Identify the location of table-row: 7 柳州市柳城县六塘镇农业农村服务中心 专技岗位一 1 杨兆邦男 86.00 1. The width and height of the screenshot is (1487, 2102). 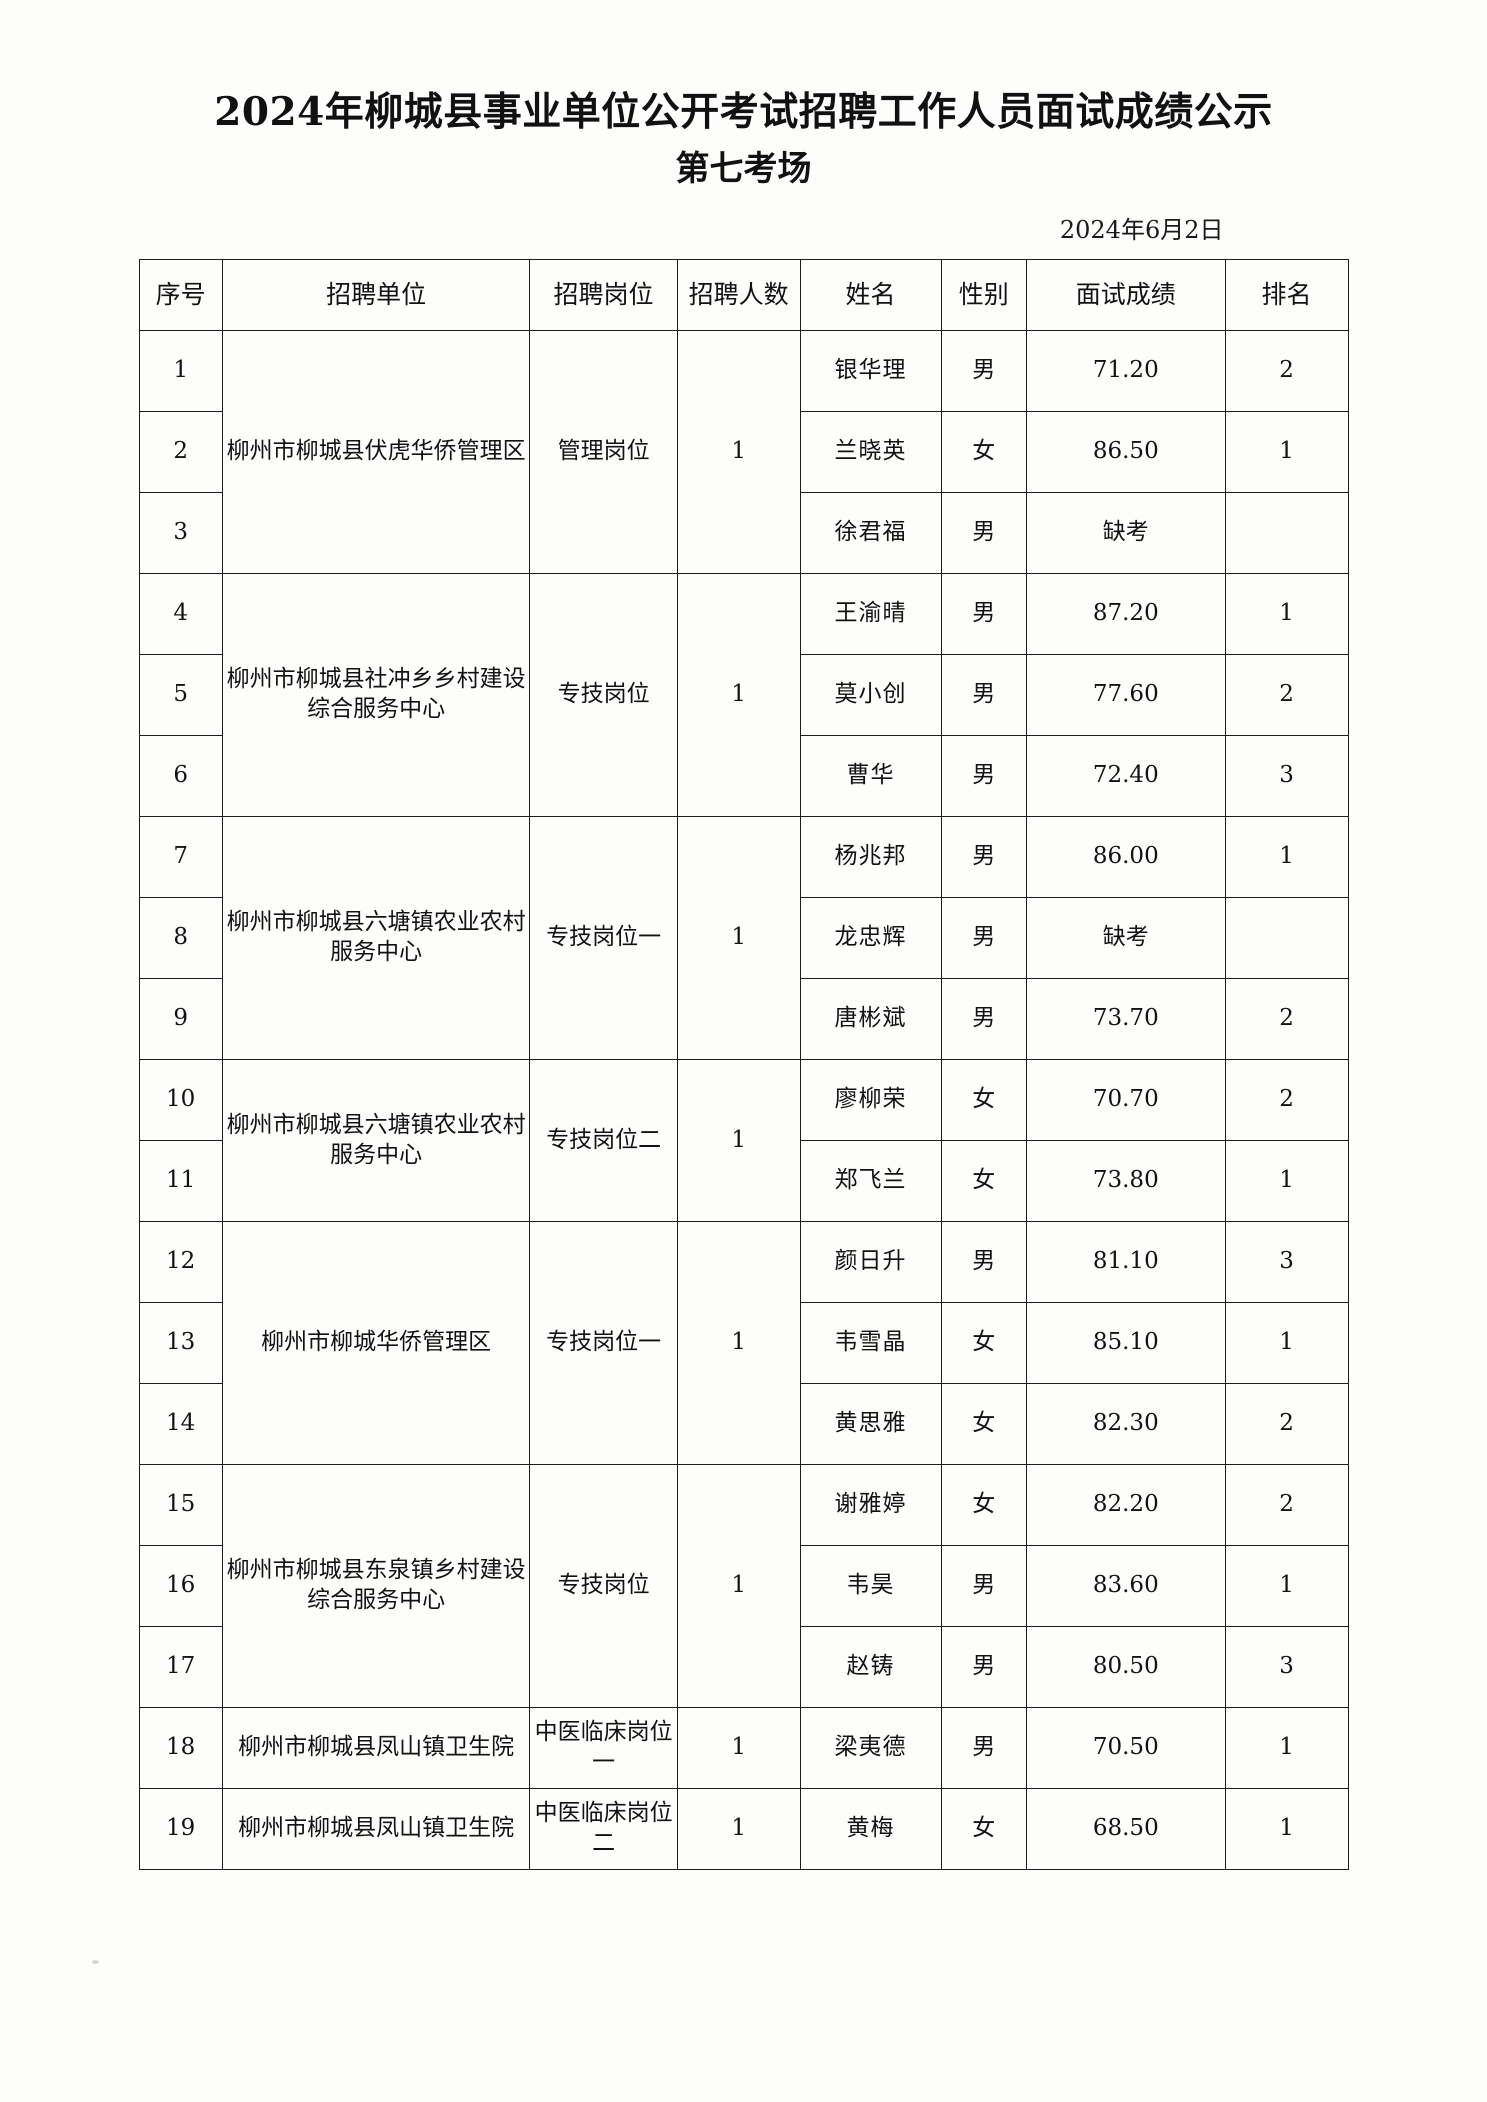
(743, 938).